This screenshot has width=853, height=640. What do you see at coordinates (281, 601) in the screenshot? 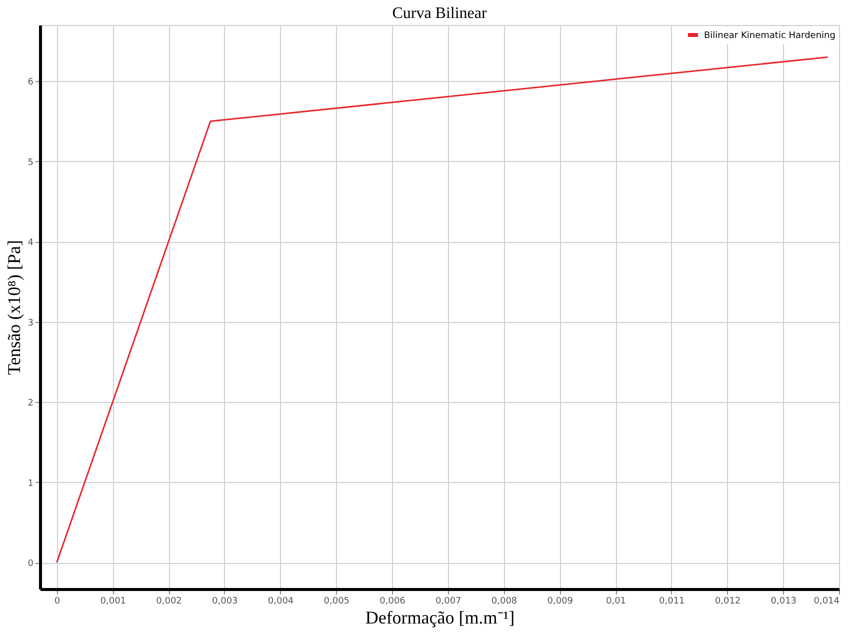
I see `x-tick-label: 0,004` at bounding box center [281, 601].